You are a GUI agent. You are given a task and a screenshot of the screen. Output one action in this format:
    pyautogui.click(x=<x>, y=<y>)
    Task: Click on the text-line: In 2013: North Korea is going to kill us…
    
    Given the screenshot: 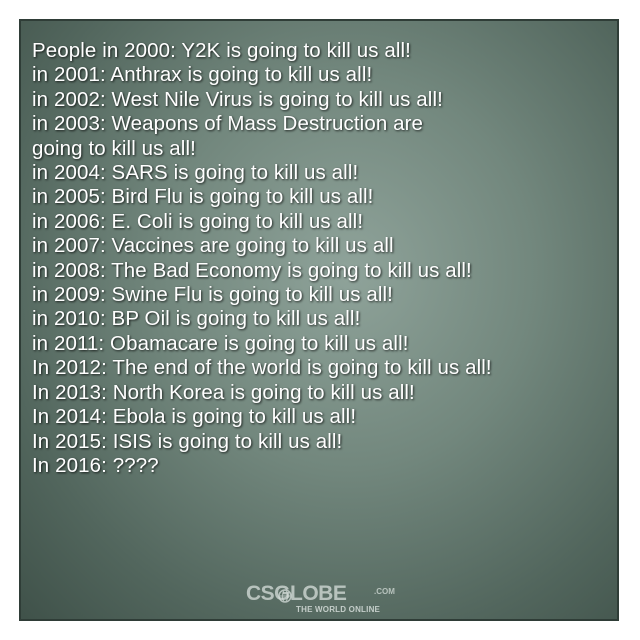 What is the action you would take?
    pyautogui.click(x=223, y=392)
    